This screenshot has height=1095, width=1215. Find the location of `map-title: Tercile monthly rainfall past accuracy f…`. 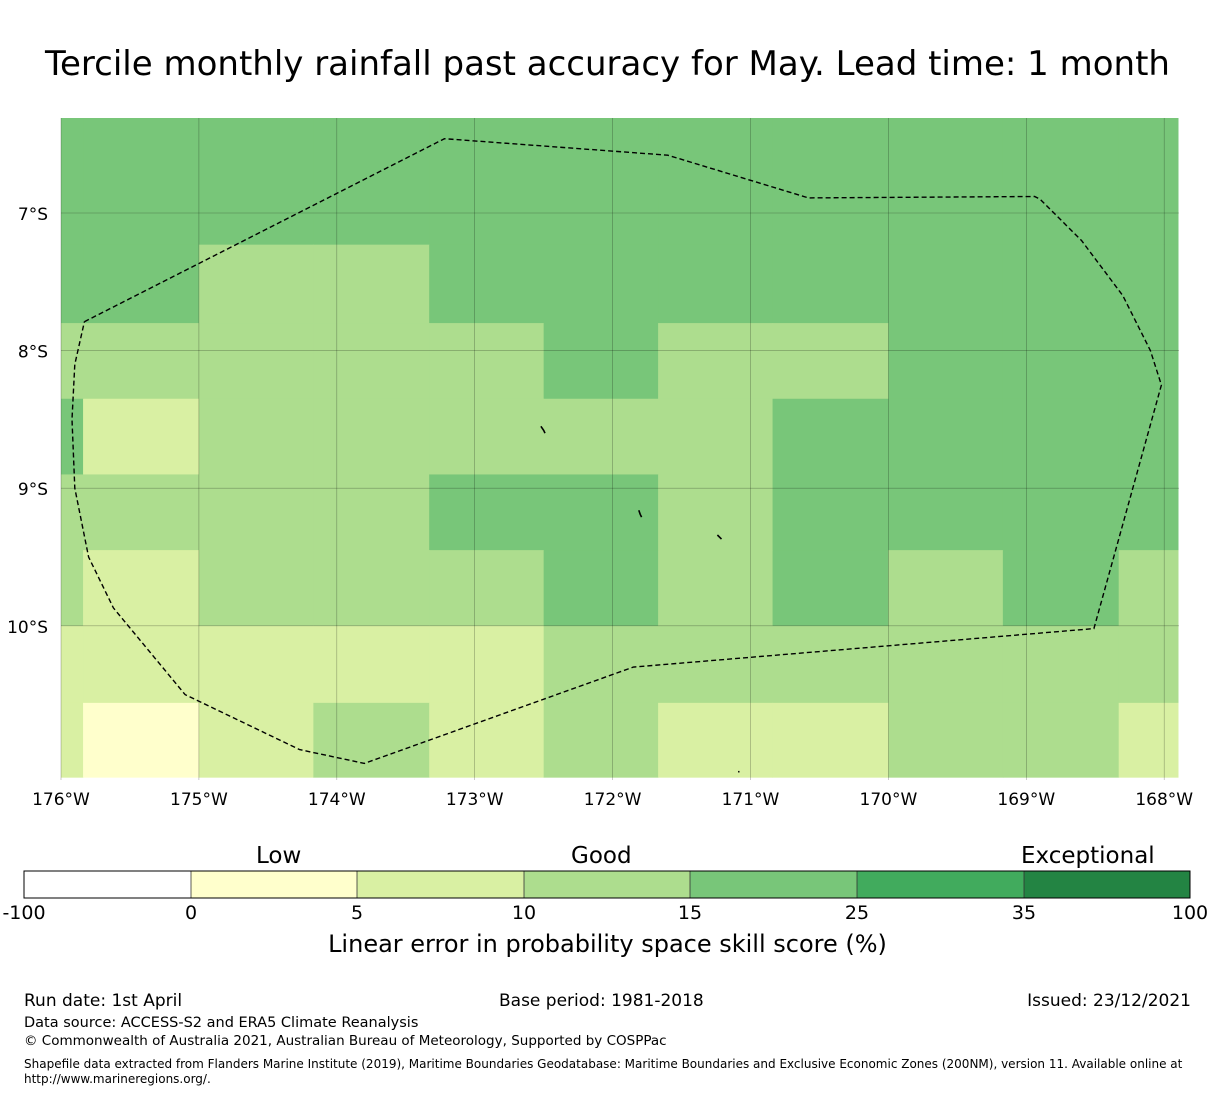

map-title: Tercile monthly rainfall past accuracy f… is located at coordinates (607, 64).